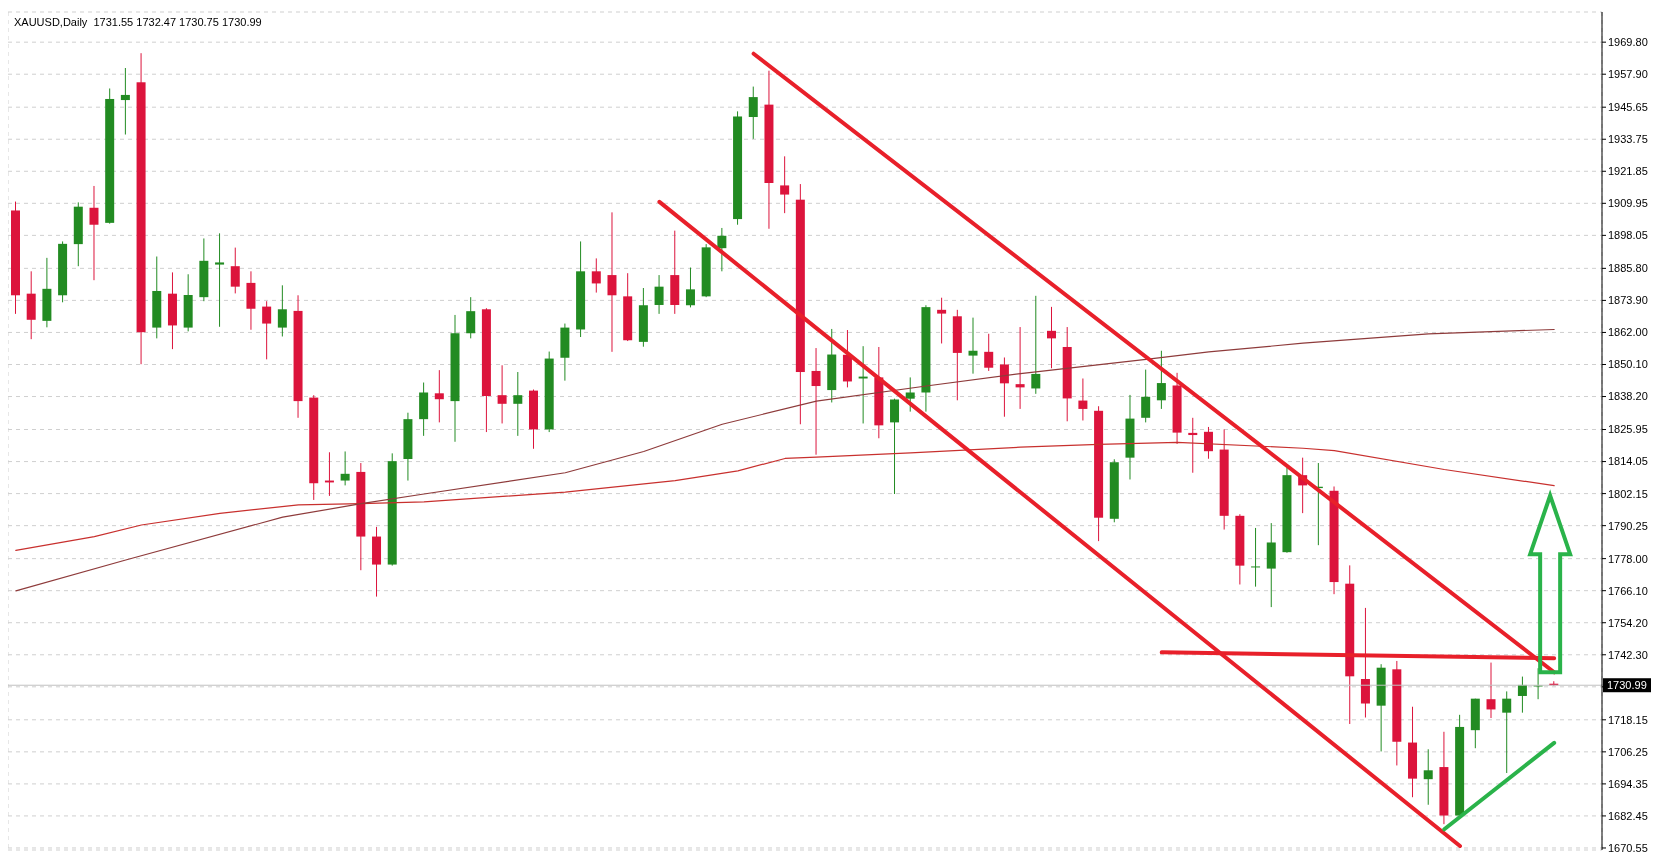 This screenshot has height=860, width=1662. Describe the element at coordinates (1628, 364) in the screenshot. I see `y-tick-label: 1850.10` at that location.